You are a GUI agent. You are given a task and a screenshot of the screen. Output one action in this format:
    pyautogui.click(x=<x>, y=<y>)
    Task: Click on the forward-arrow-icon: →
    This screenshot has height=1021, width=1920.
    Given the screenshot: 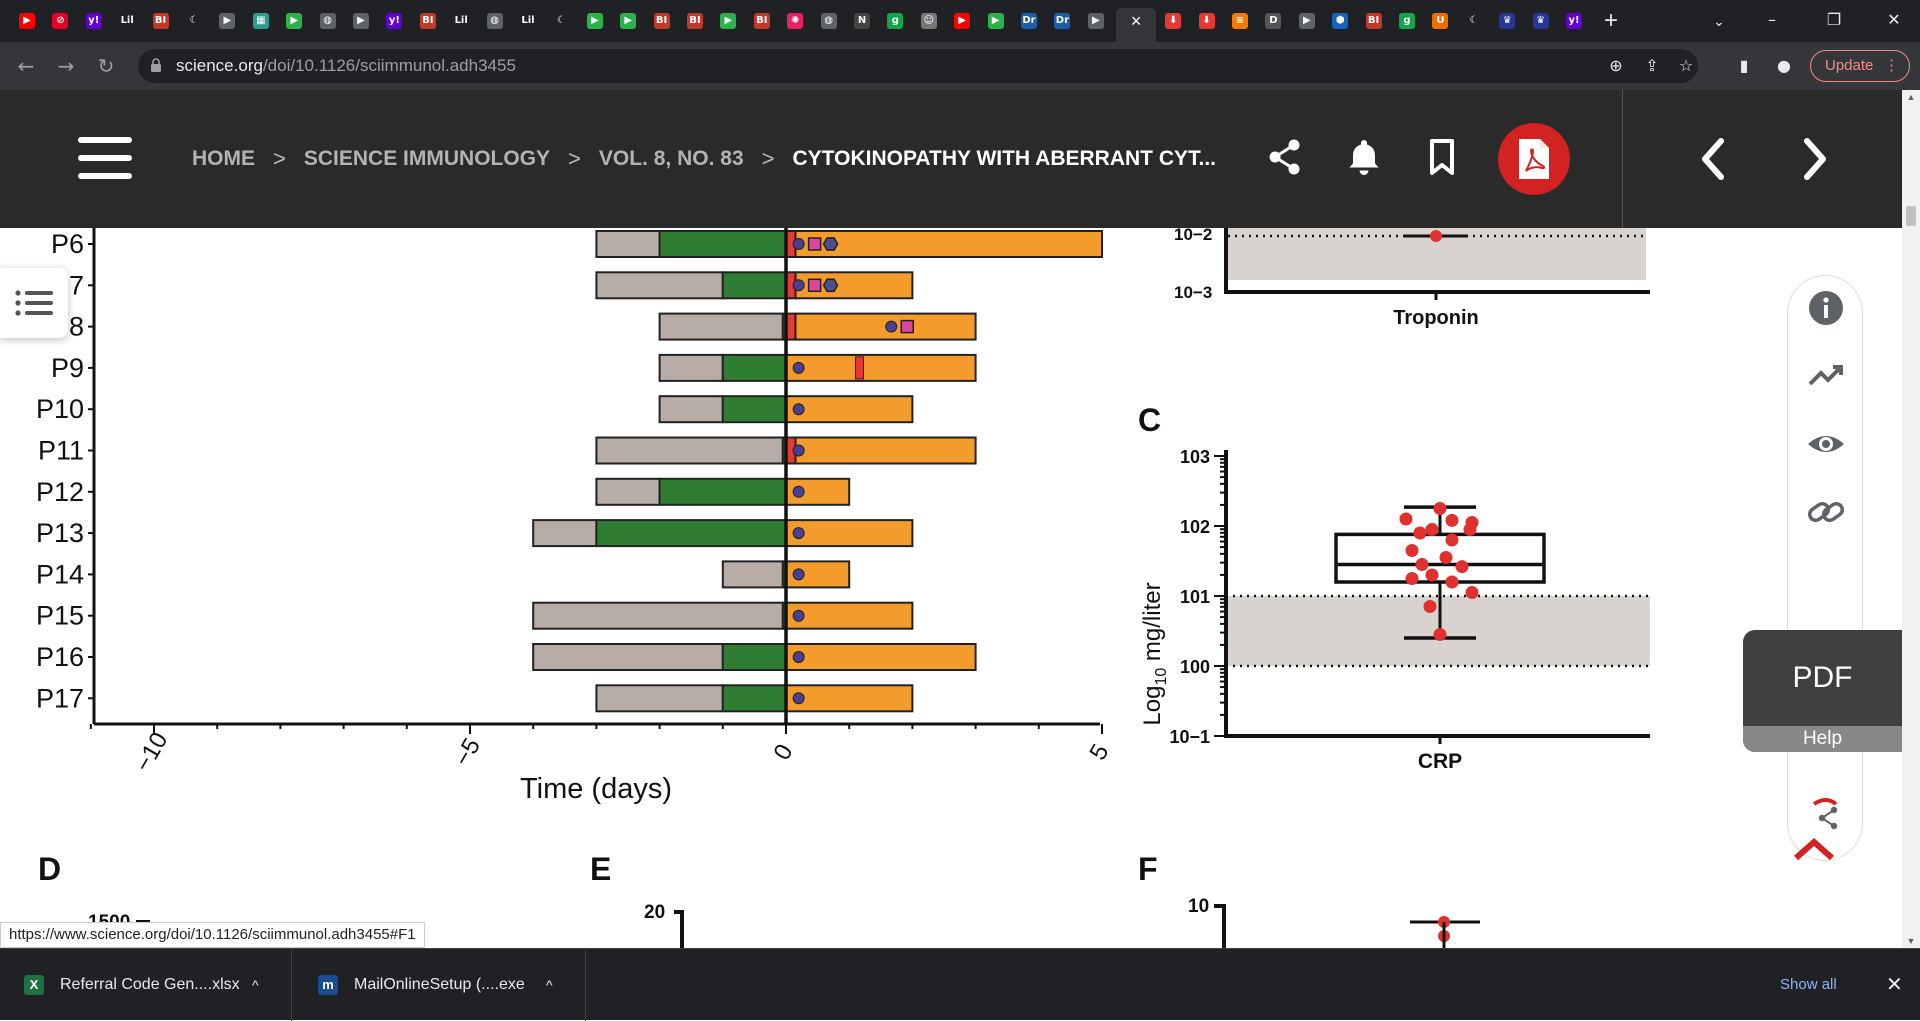 What is the action you would take?
    pyautogui.click(x=66, y=66)
    